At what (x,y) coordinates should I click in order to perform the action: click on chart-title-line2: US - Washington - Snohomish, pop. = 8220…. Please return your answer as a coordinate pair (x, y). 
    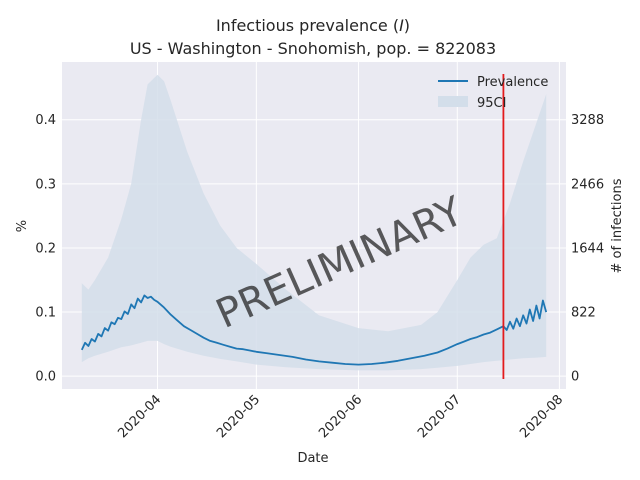
    Looking at the image, I should click on (313, 48).